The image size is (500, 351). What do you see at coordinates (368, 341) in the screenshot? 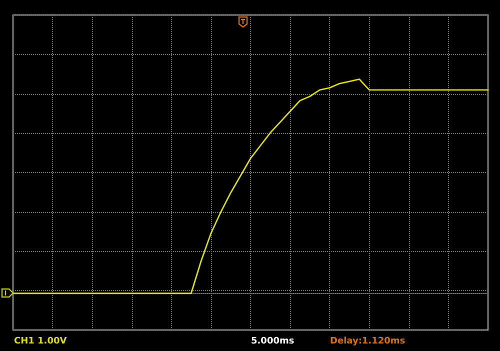
I see `text: Delay:1.120ms` at bounding box center [368, 341].